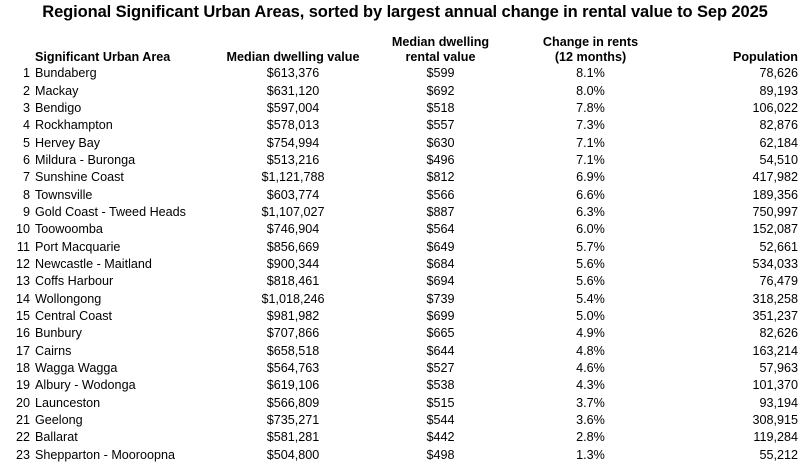  Describe the element at coordinates (440, 246) in the screenshot. I see `rental-value-cell: $649` at that location.